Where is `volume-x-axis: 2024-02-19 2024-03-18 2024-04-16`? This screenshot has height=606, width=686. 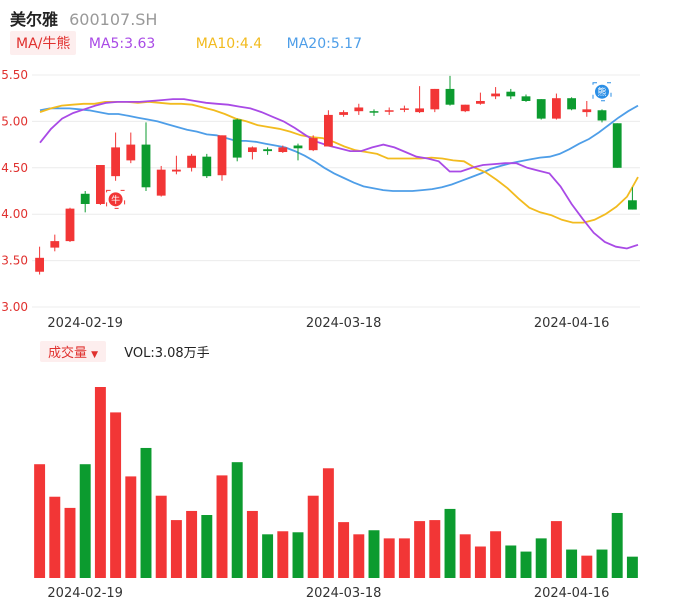 volume-x-axis: 2024-02-19 2024-03-18 2024-04-16 is located at coordinates (328, 593).